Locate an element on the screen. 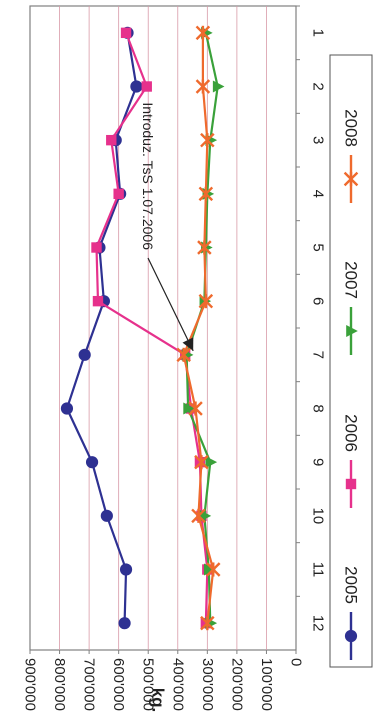  annotation-arrow-head is located at coordinates (188, 344).